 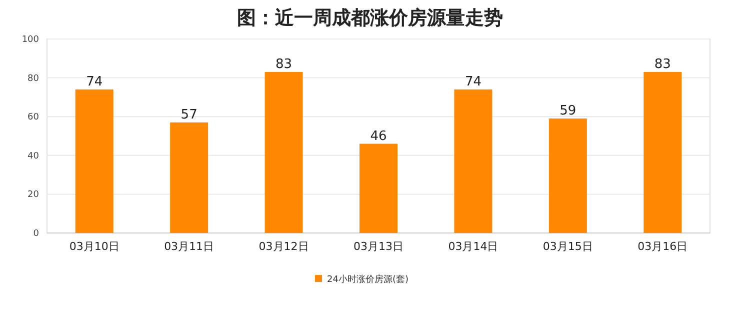 I want to click on x-tick-label: 03月12日, so click(x=283, y=246).